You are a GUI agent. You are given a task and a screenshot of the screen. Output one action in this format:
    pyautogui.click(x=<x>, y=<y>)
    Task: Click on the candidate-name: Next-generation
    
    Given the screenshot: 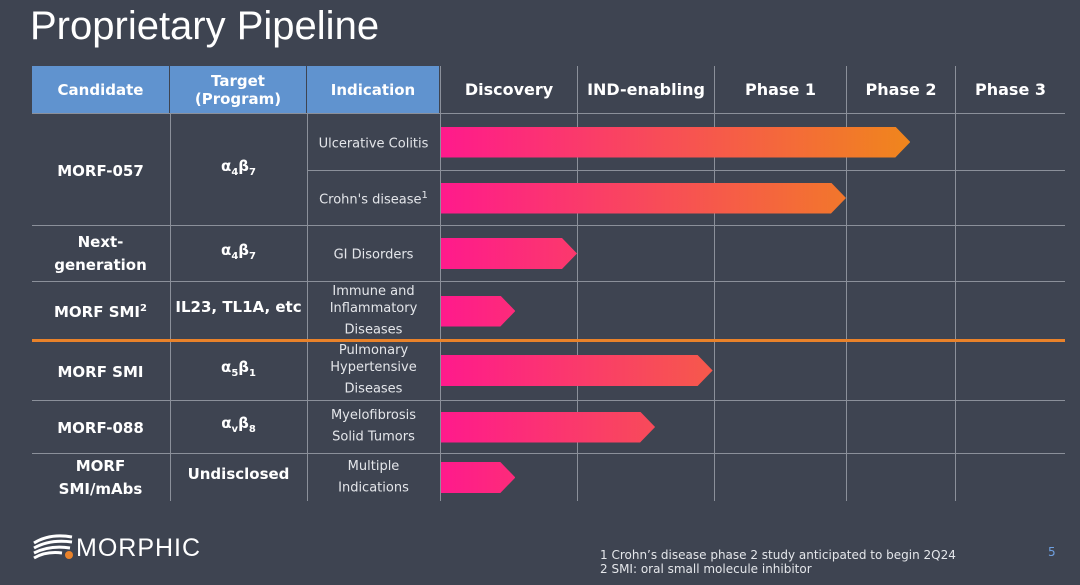 What is the action you would take?
    pyautogui.click(x=100, y=253)
    